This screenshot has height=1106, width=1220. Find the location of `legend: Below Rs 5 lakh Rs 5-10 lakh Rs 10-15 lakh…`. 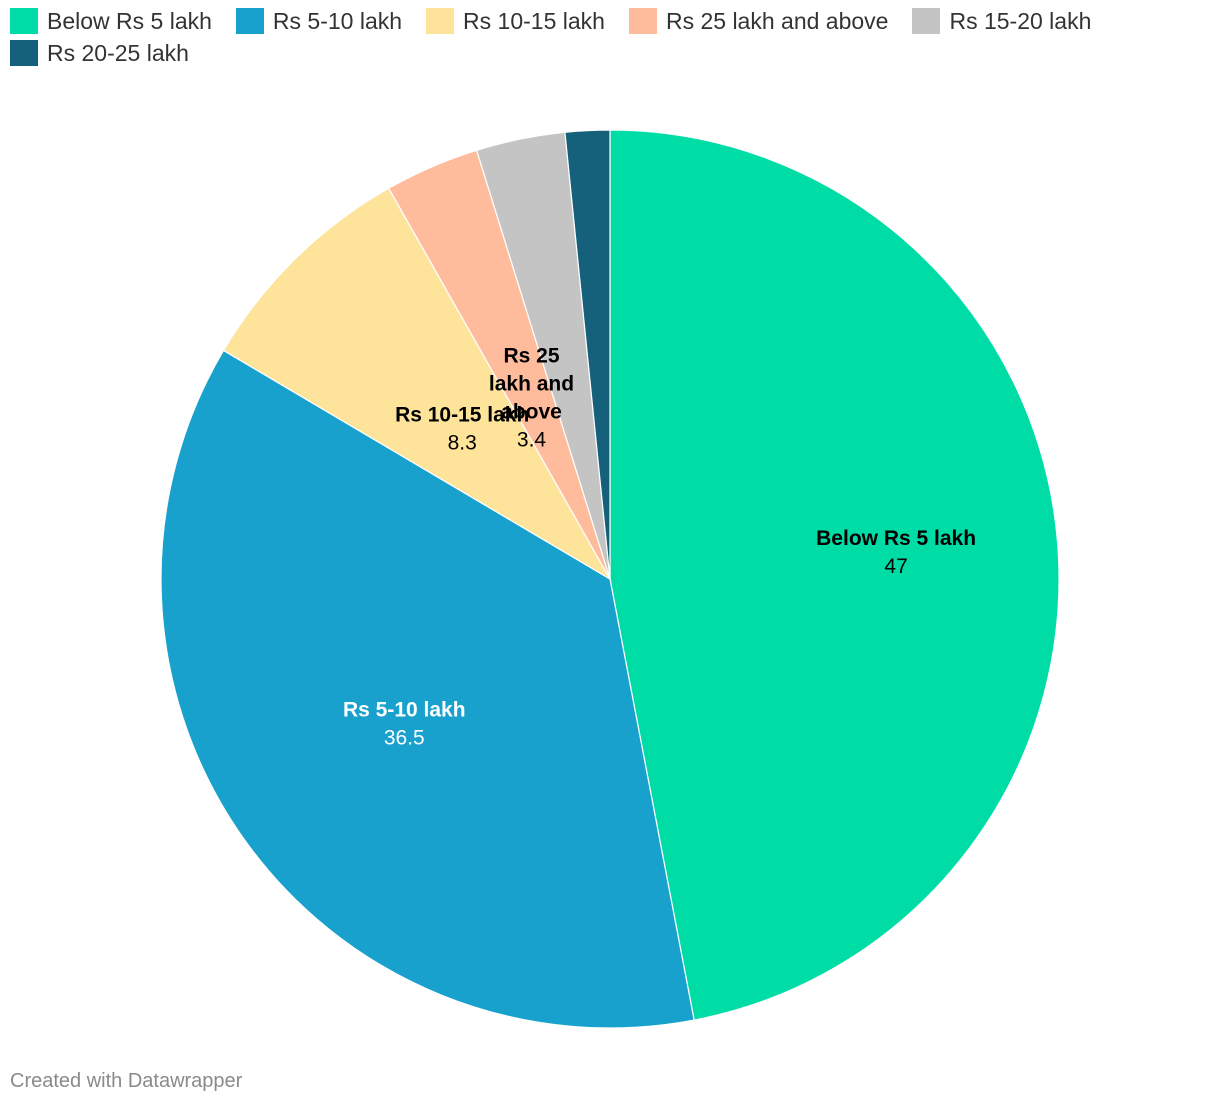

legend: Below Rs 5 lakh Rs 5-10 lakh Rs 10-15 lakh… is located at coordinates (610, 37).